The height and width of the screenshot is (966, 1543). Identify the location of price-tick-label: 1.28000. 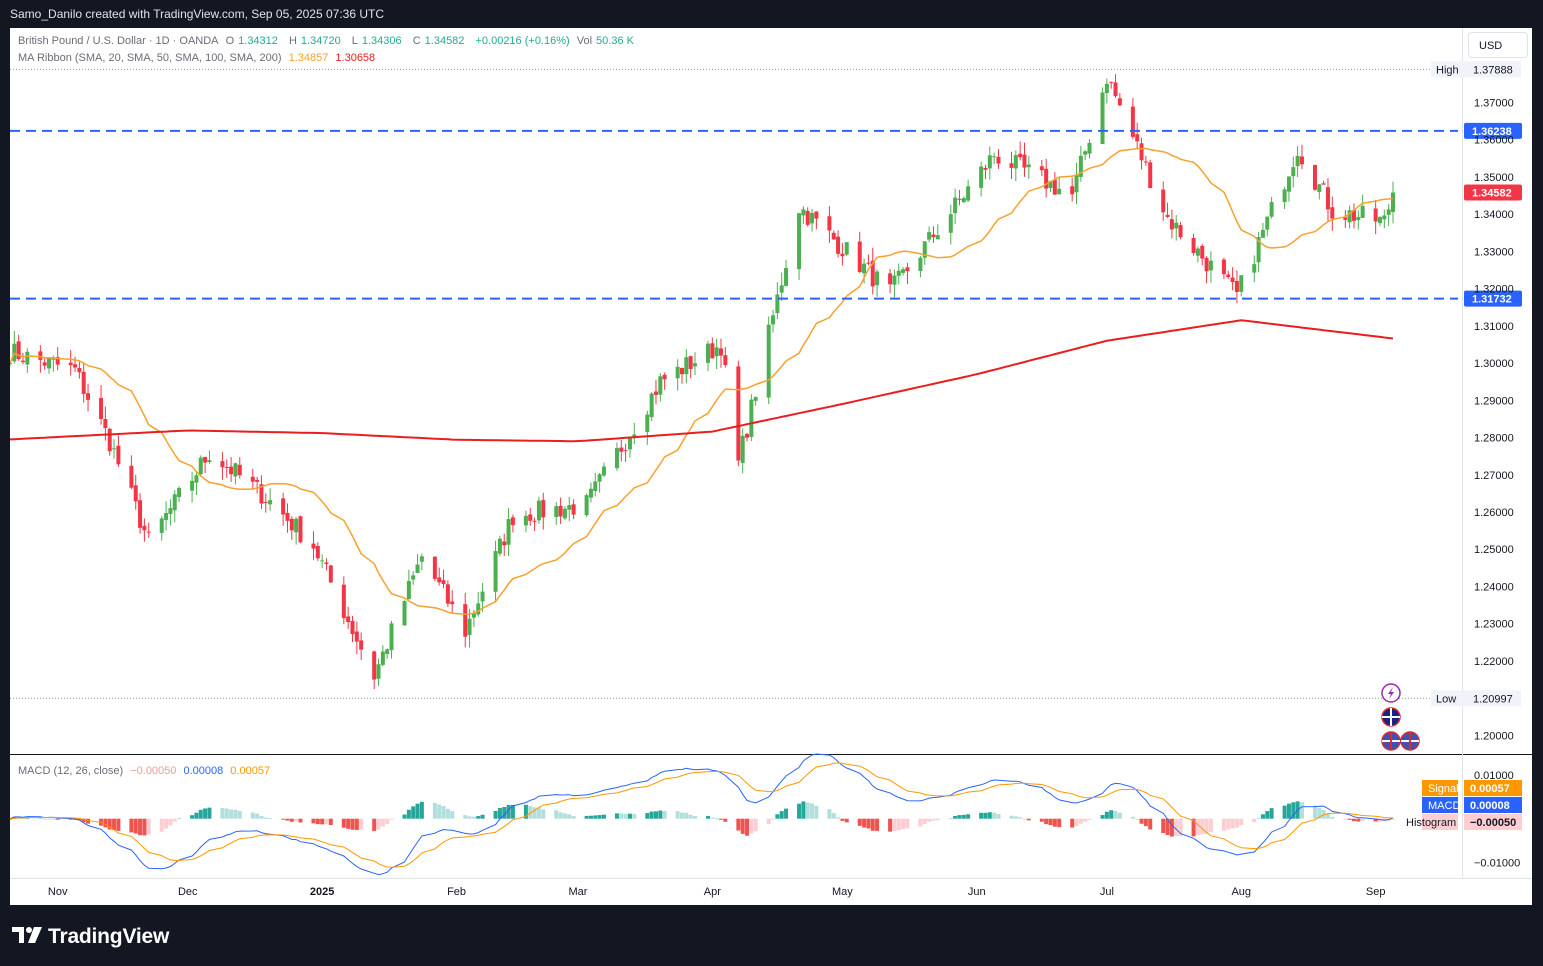
(1494, 439).